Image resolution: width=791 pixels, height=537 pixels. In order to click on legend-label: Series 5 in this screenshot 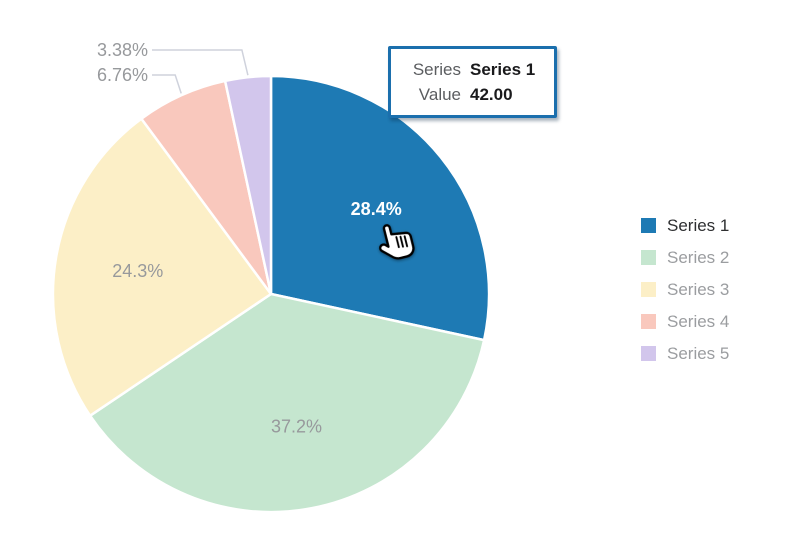, I will do `click(698, 353)`.